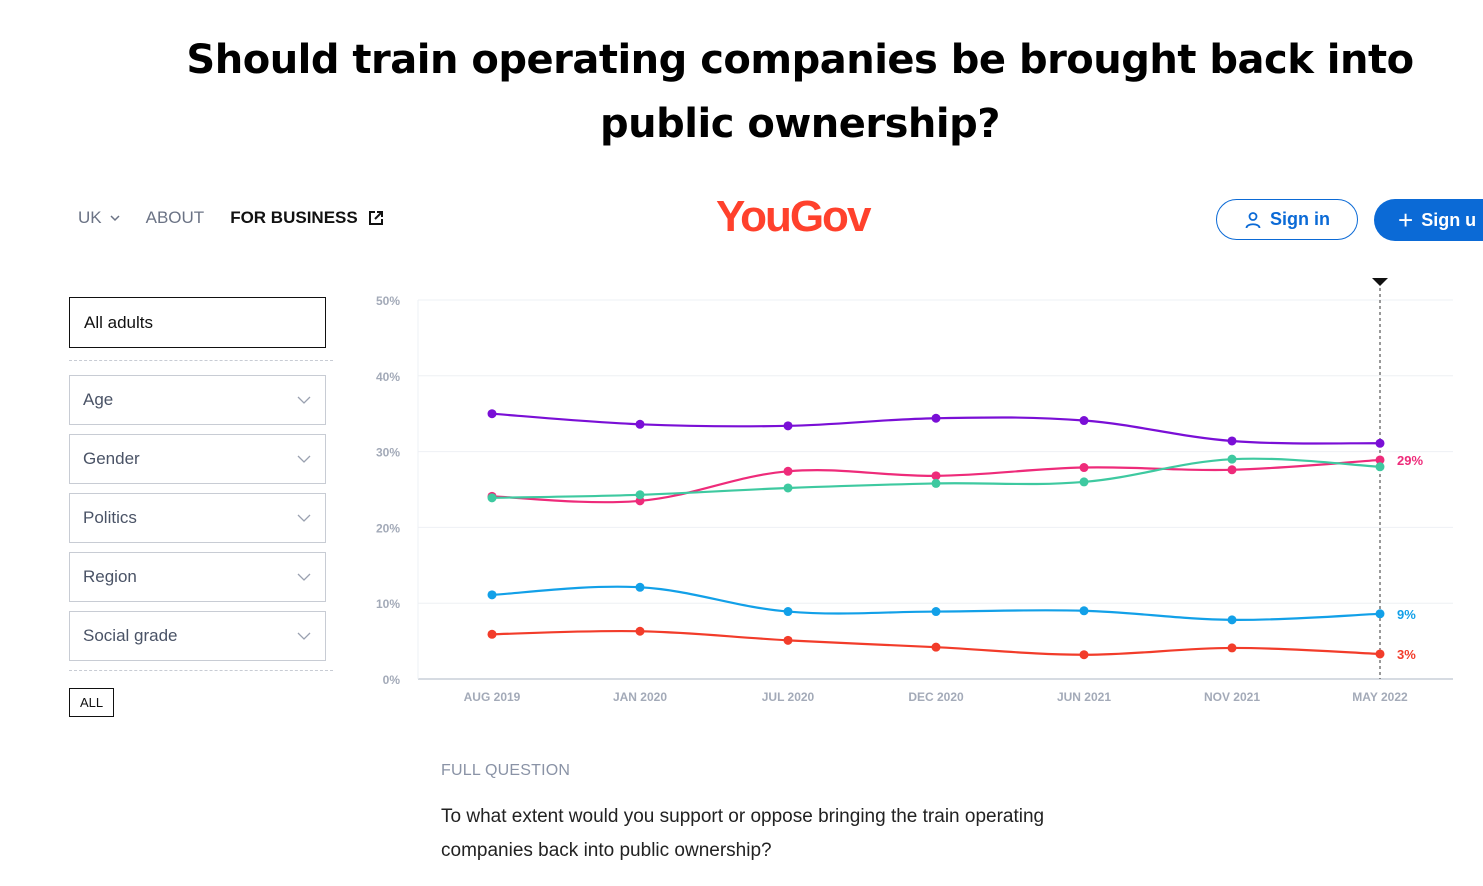  What do you see at coordinates (388, 377) in the screenshot?
I see `y-tick-label: 40%` at bounding box center [388, 377].